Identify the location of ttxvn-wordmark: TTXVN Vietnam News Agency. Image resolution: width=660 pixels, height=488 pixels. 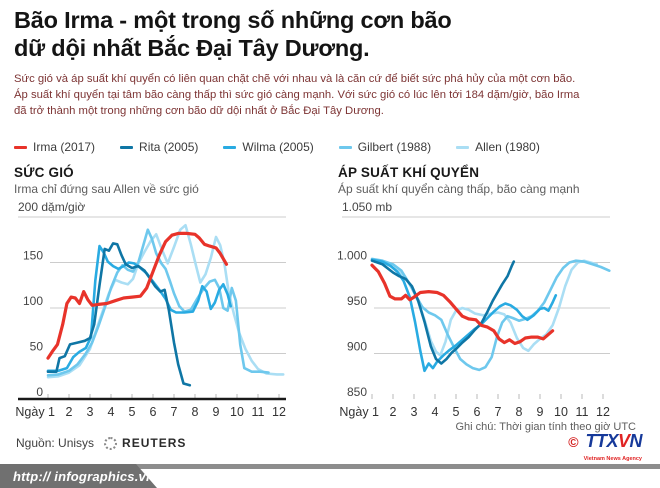
(613, 449).